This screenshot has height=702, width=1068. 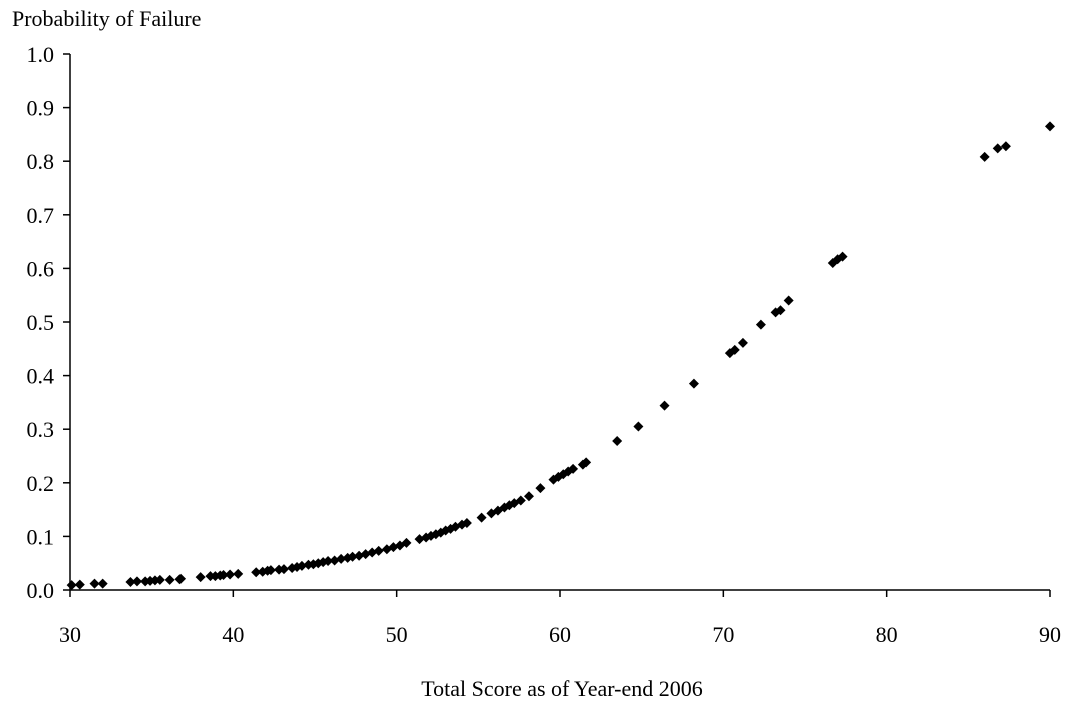 What do you see at coordinates (723, 634) in the screenshot?
I see `x-tick-label: 70` at bounding box center [723, 634].